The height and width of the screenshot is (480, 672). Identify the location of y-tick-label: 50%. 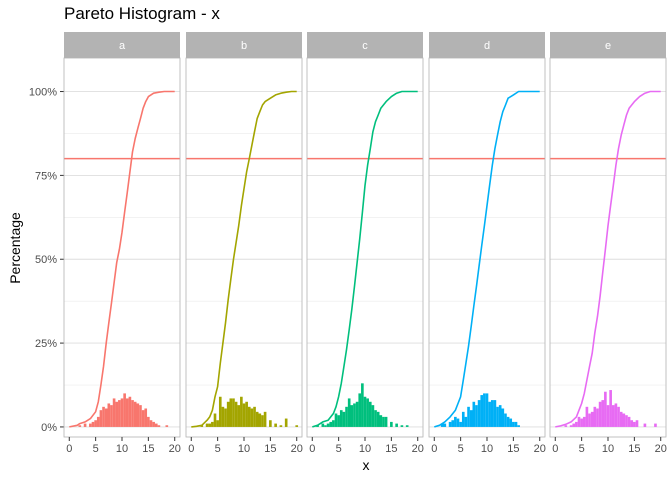
(46, 260).